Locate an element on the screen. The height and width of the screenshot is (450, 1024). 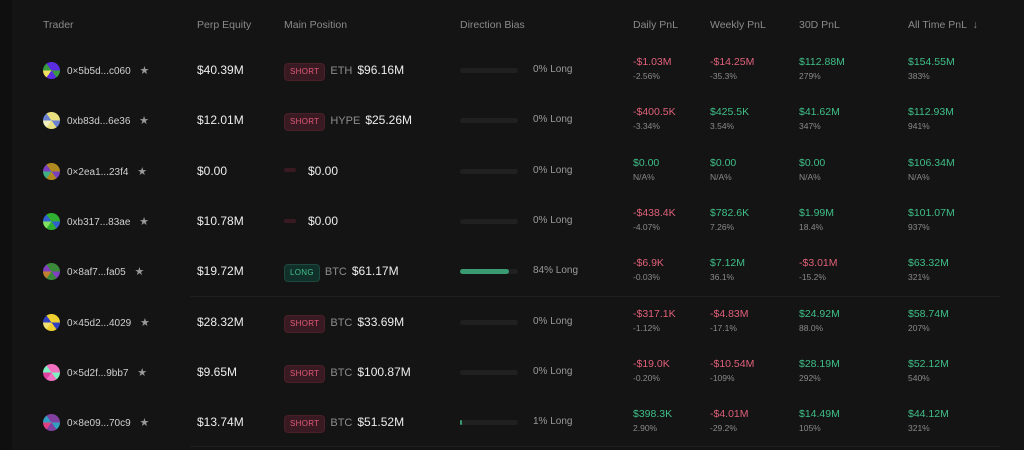
header-direction-bias: Direction Bias is located at coordinates (492, 25).